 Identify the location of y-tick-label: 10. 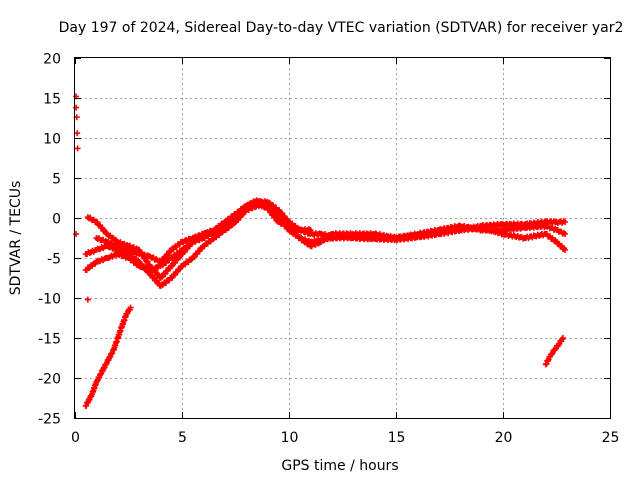
(52, 140).